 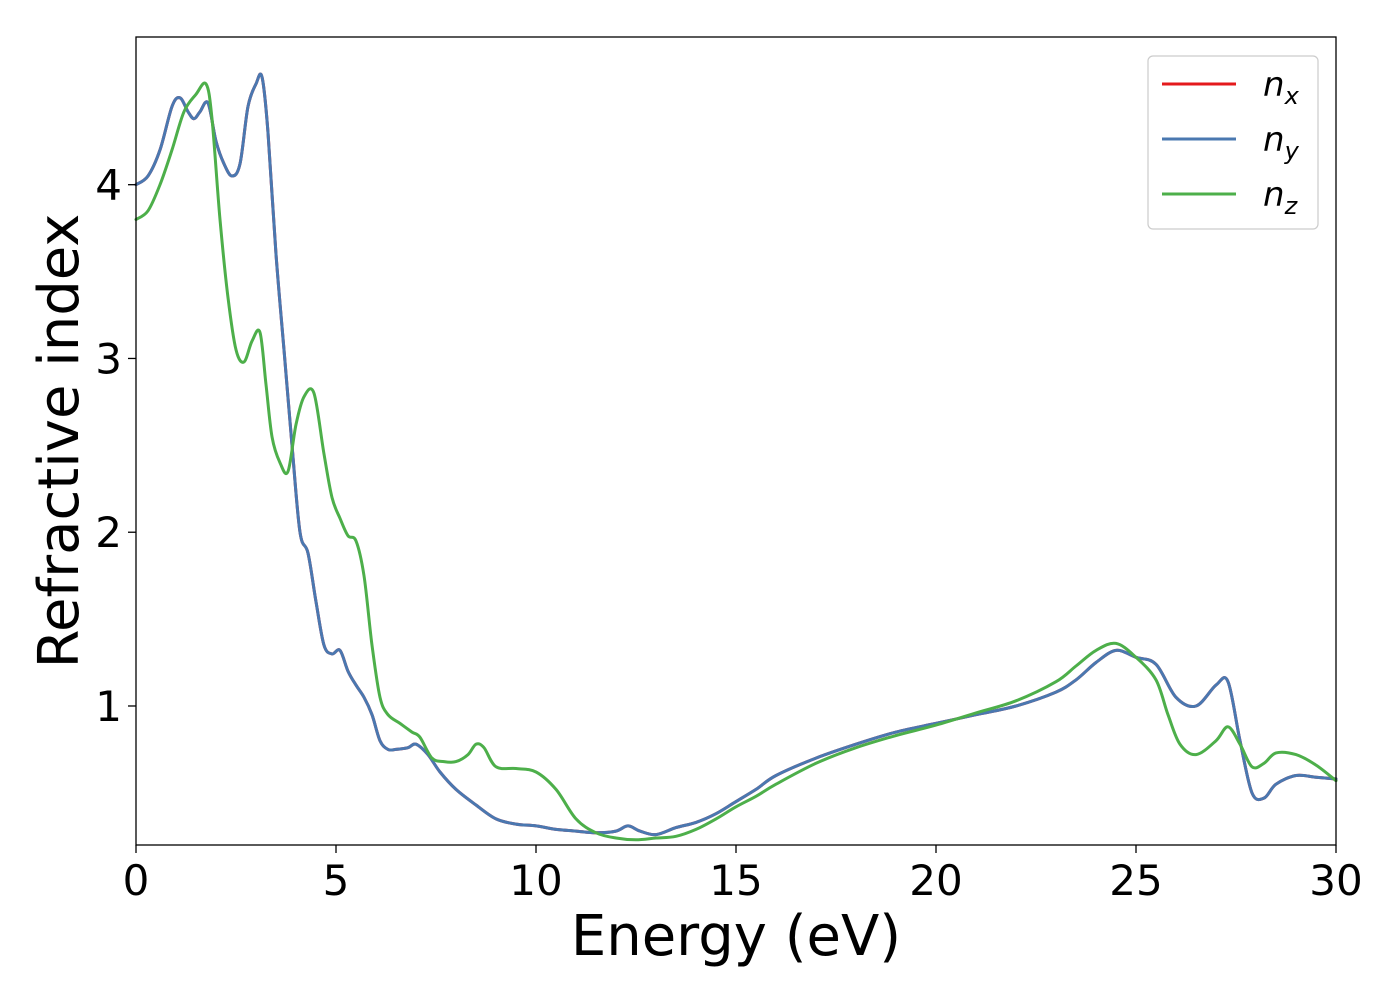 I want to click on y-tick-label: 4, so click(x=108, y=185).